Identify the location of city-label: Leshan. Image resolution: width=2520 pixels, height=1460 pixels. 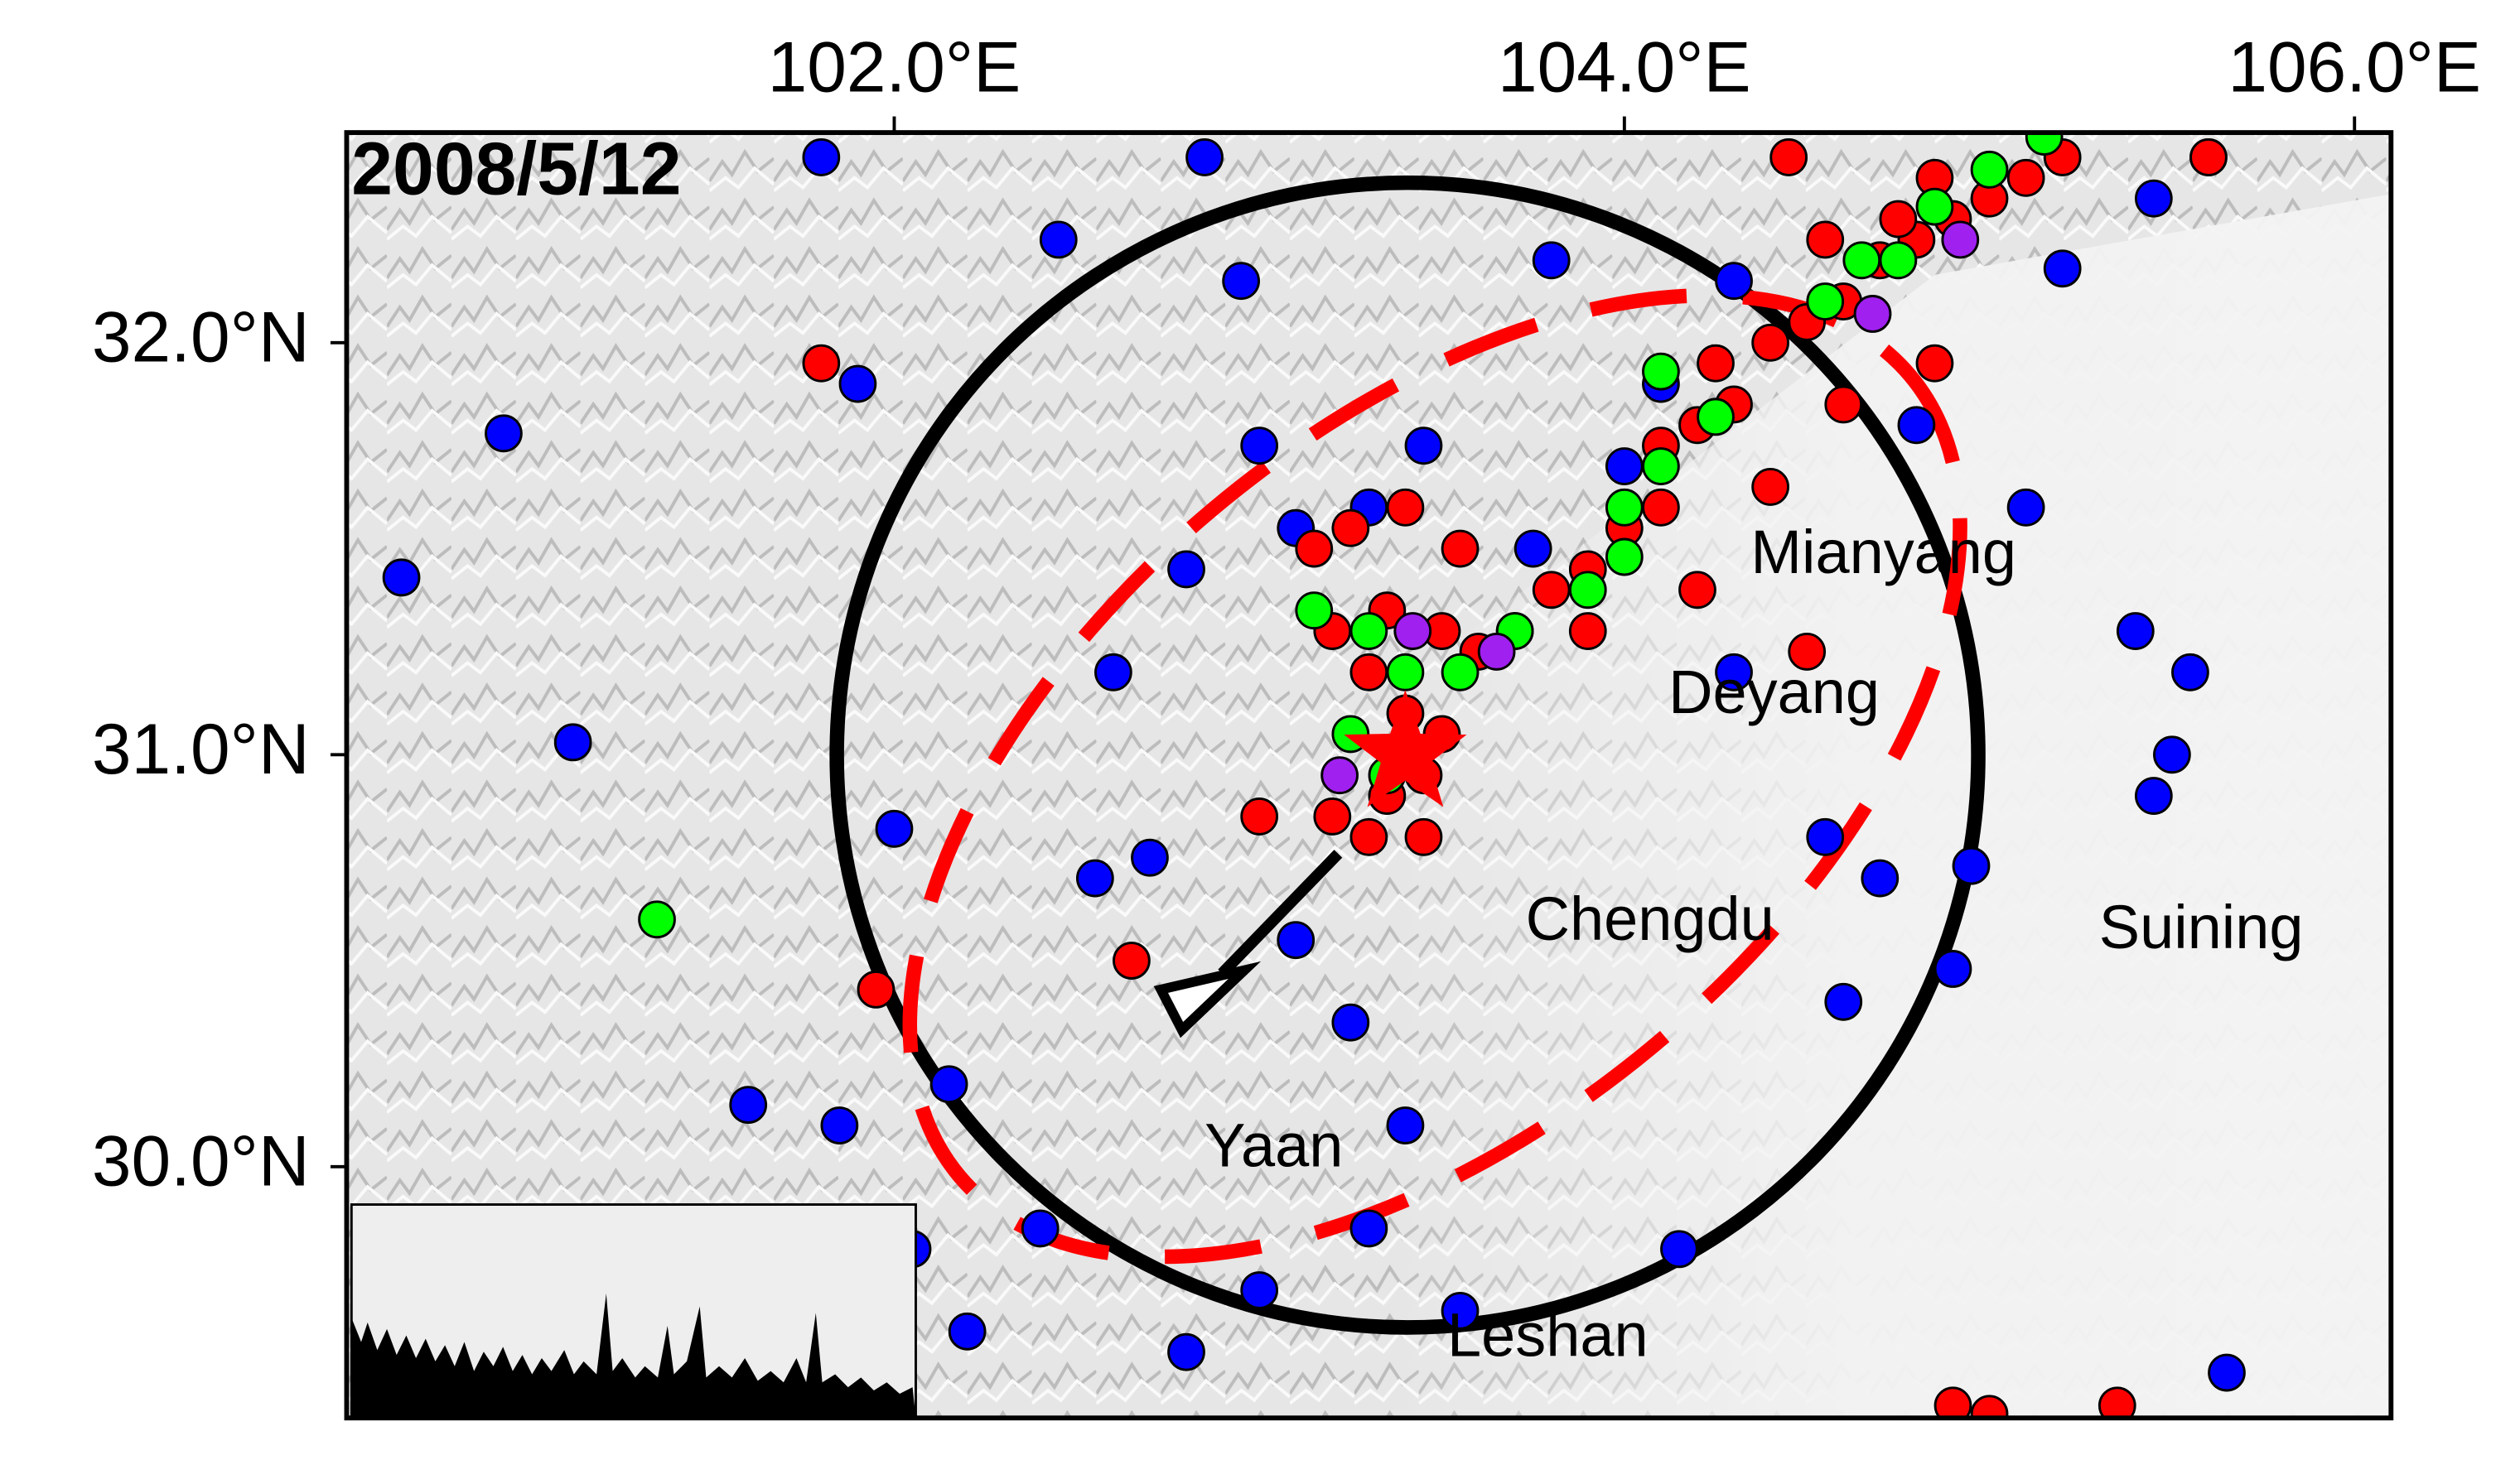
(1548, 1334).